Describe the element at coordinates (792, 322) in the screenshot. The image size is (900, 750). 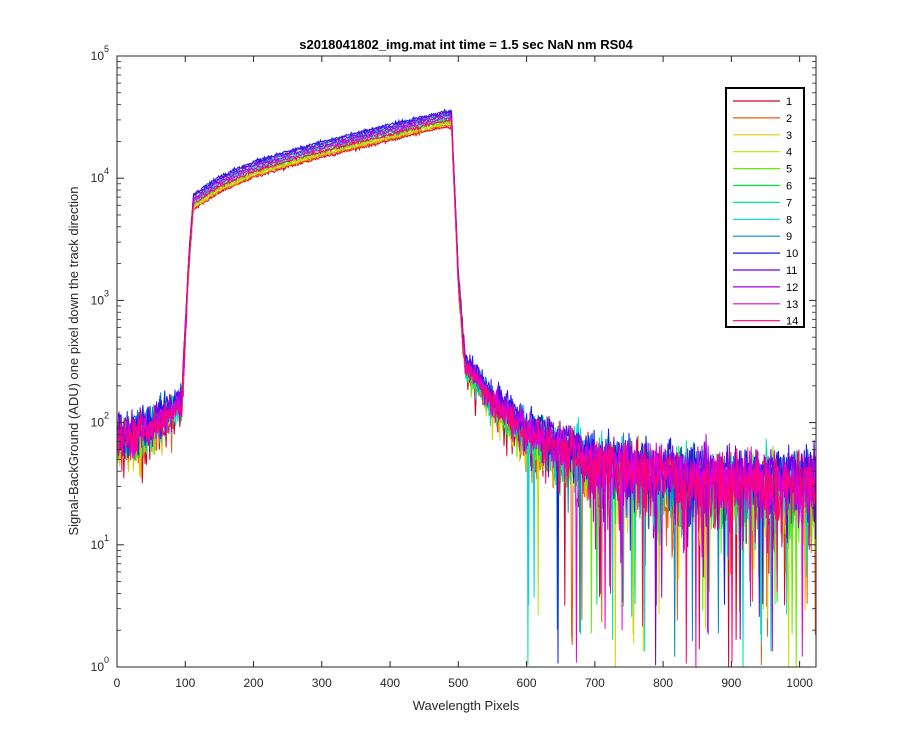
I see `legend-label-14: 14` at that location.